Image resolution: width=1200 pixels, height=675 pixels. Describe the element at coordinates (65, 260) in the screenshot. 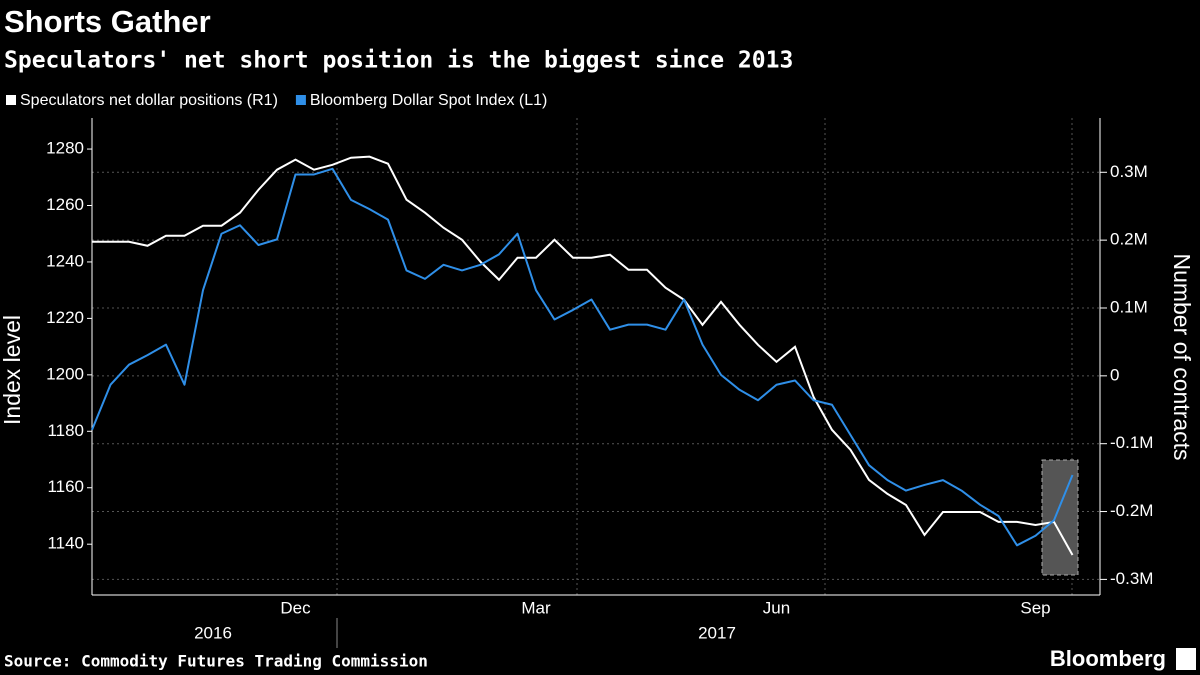

I see `y-tick-label: 1240` at that location.